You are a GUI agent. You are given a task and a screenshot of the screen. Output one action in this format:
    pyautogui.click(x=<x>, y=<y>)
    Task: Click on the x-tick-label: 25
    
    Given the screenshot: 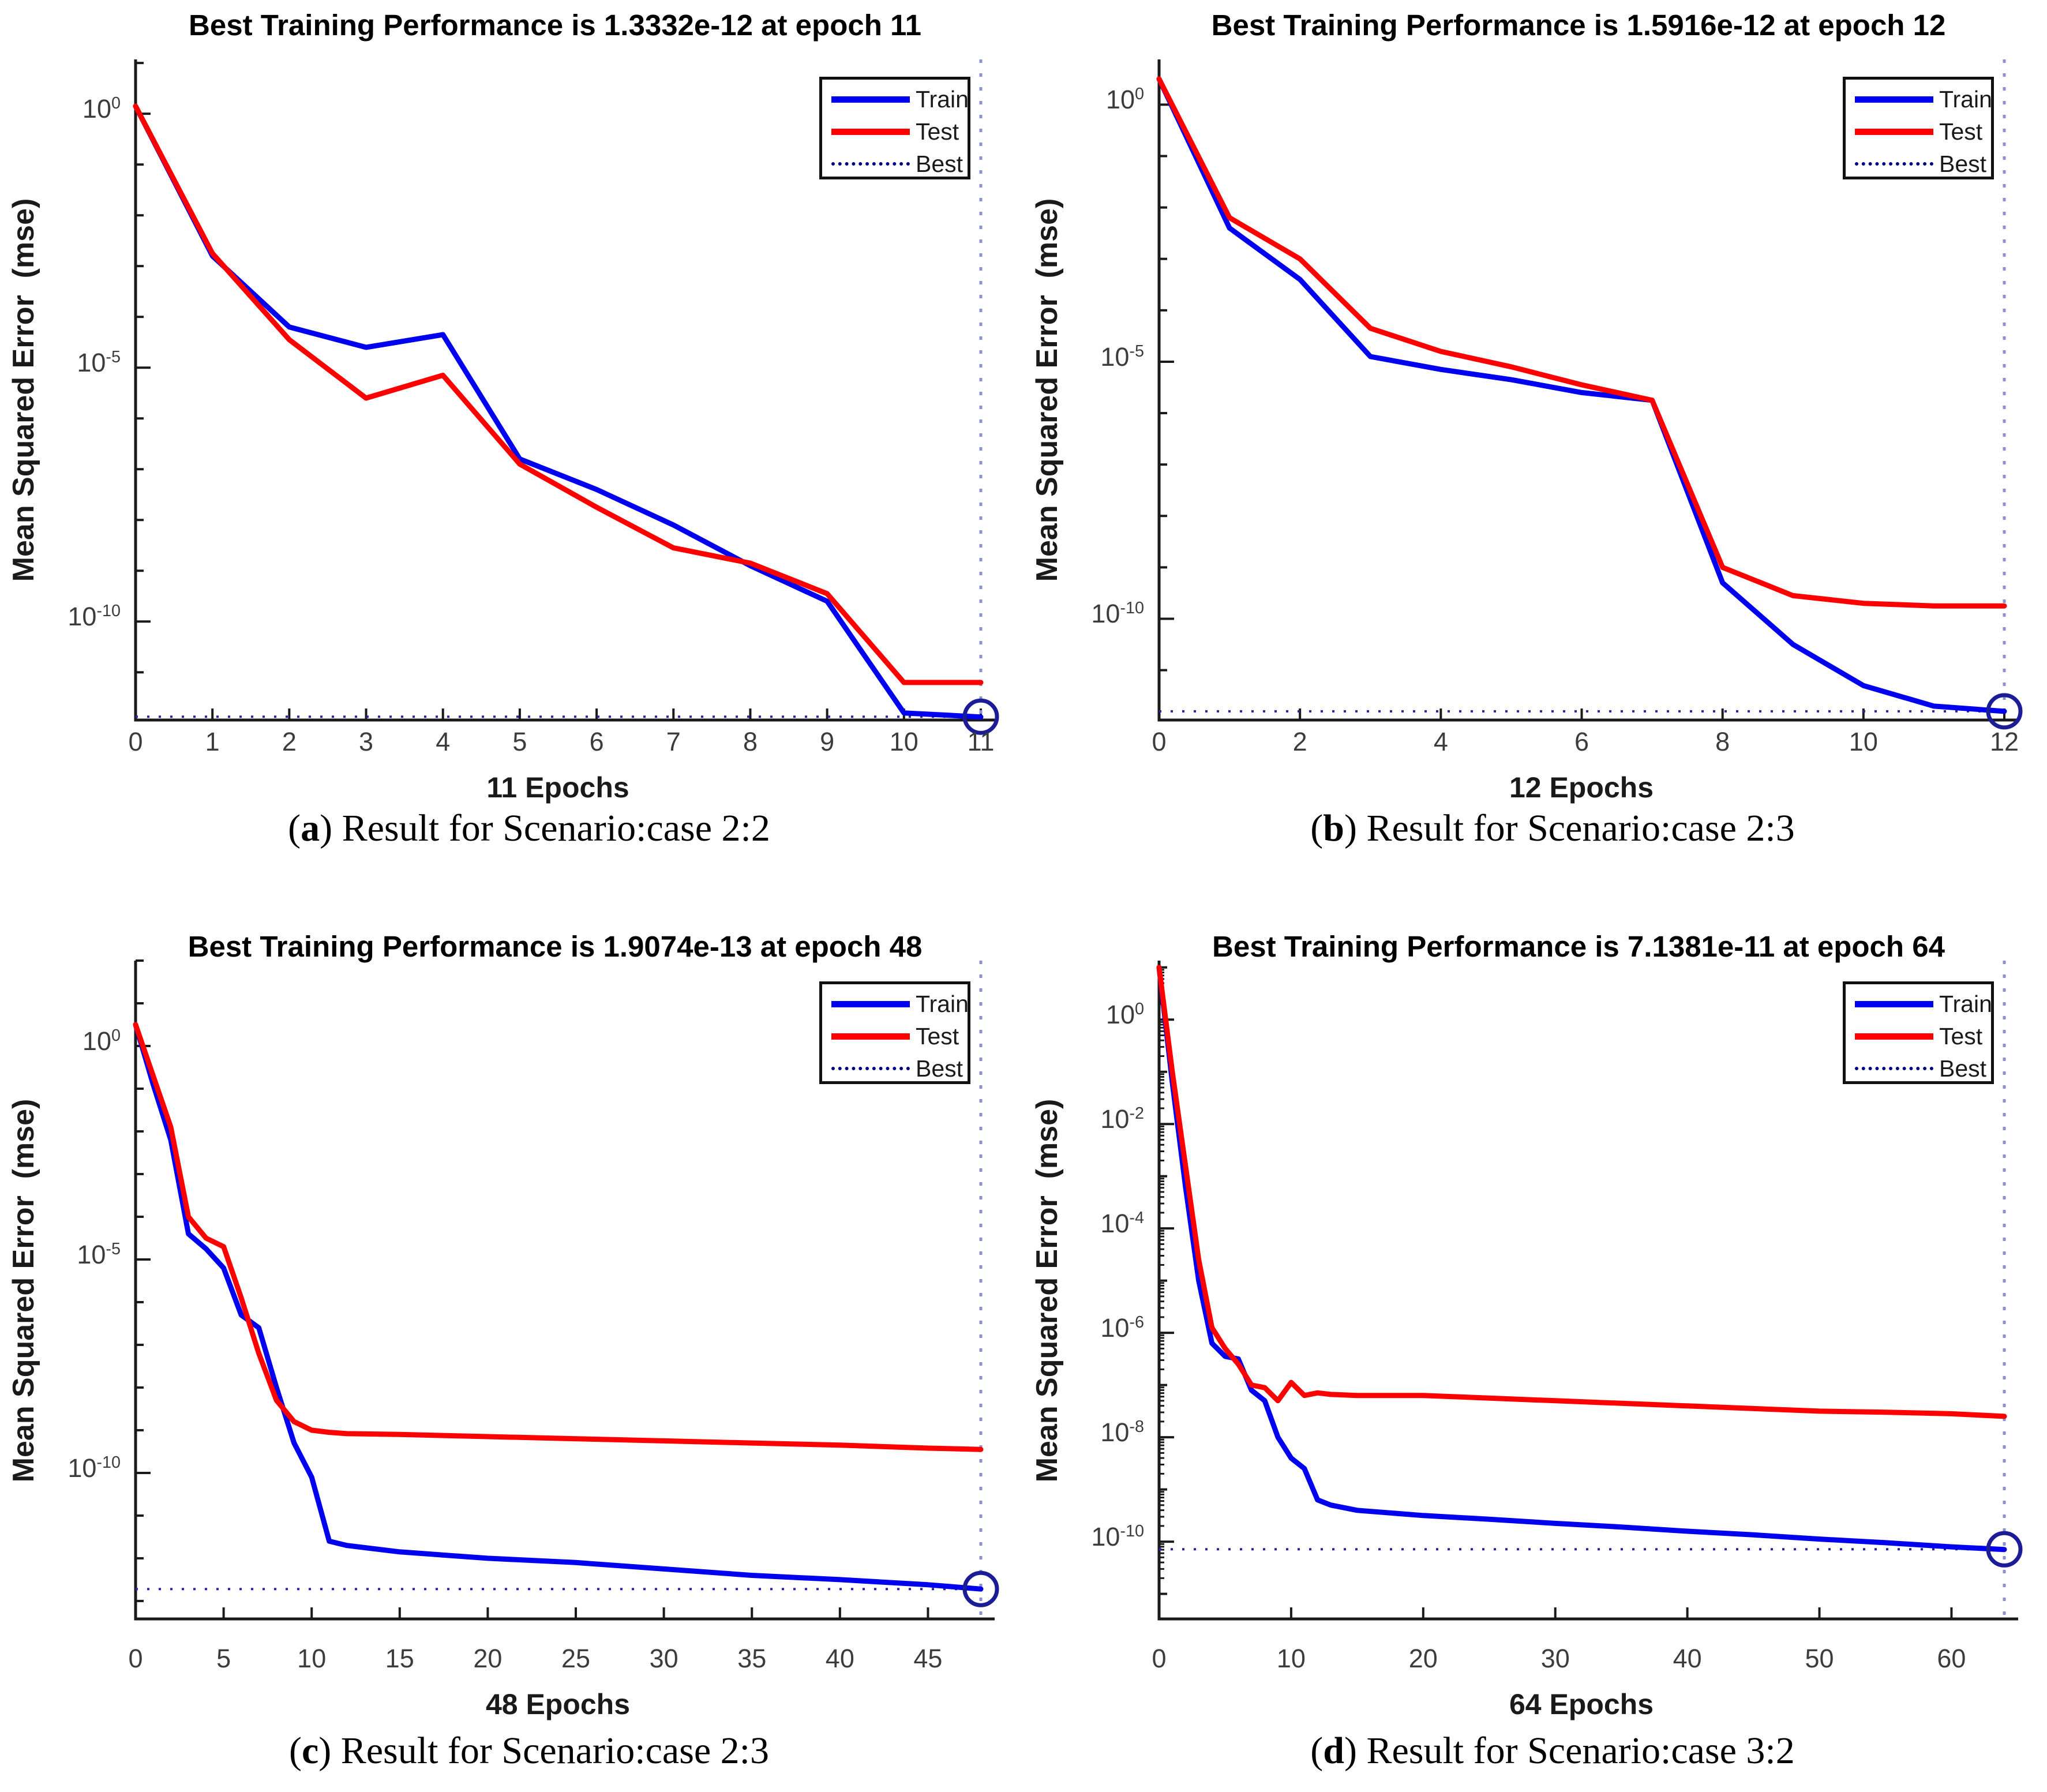 What is the action you would take?
    pyautogui.click(x=576, y=1658)
    